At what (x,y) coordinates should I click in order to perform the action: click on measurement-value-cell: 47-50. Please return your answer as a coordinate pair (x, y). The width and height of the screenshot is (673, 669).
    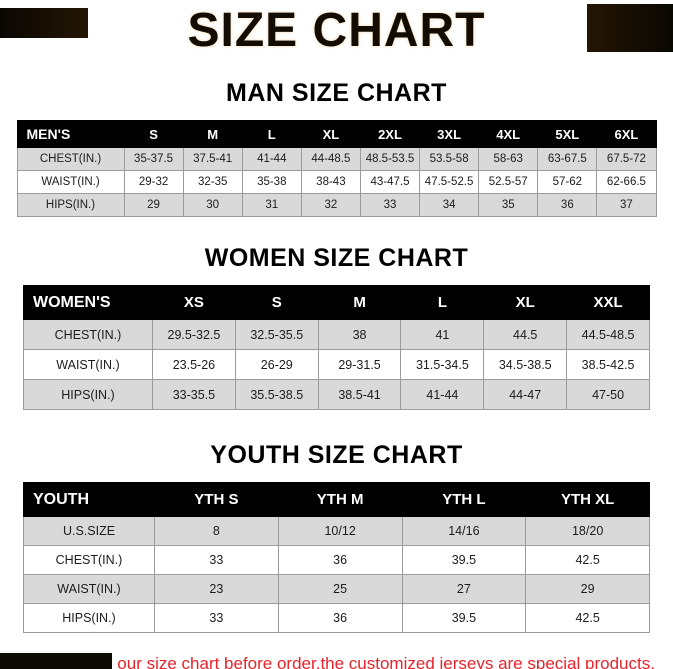
    Looking at the image, I should click on (608, 394).